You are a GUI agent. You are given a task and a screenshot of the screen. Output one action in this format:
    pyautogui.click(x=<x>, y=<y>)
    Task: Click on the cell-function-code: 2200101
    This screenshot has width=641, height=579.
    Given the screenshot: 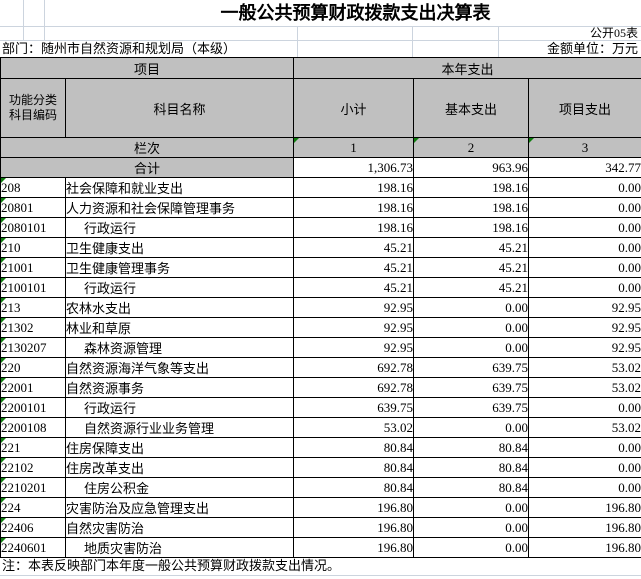 What is the action you would take?
    pyautogui.click(x=33, y=407)
    